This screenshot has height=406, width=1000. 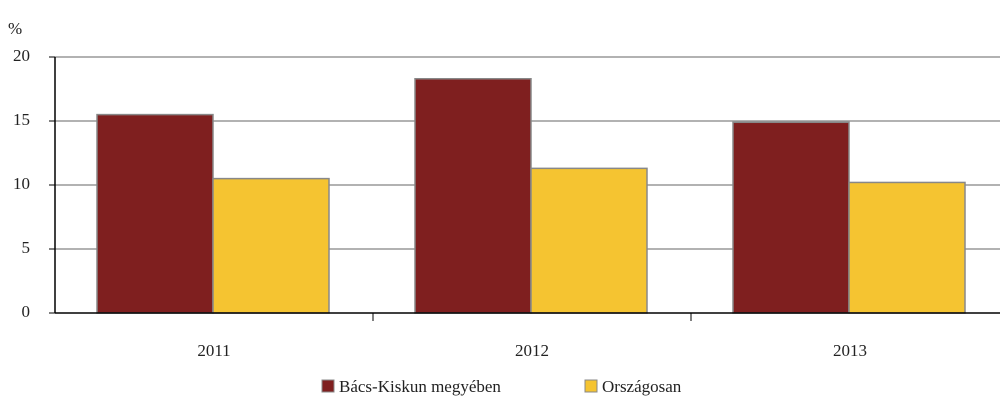 What do you see at coordinates (21, 55) in the screenshot?
I see `y-tick-label: 20` at bounding box center [21, 55].